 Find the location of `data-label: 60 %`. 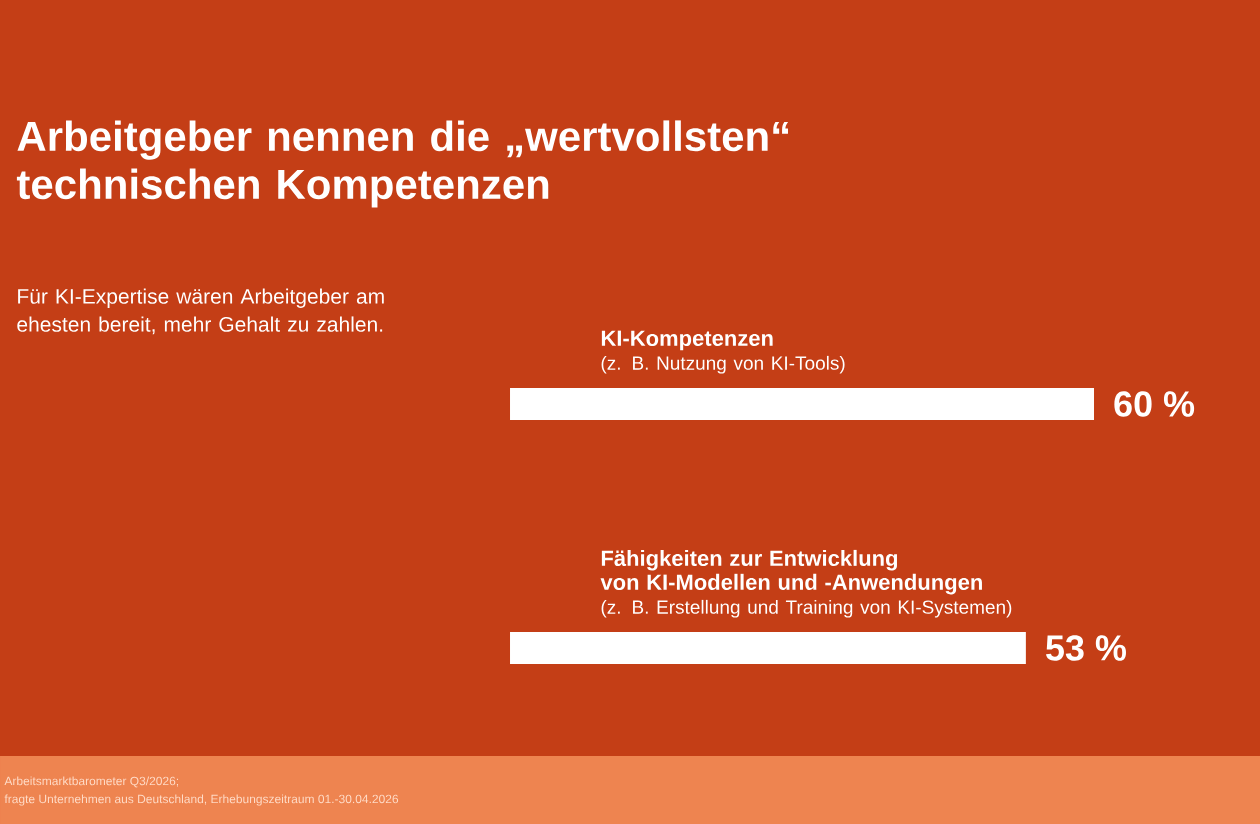

data-label: 60 % is located at coordinates (1154, 404).